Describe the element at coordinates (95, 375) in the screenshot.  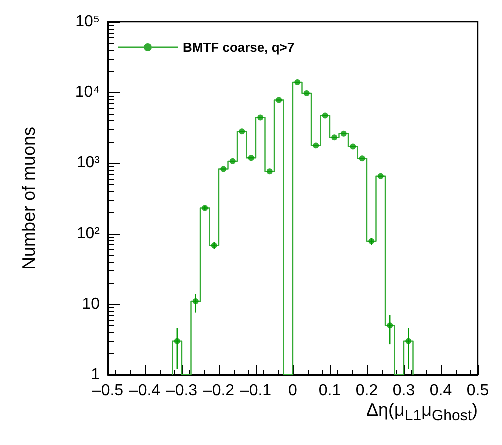
I see `y-tick-label: 1` at that location.